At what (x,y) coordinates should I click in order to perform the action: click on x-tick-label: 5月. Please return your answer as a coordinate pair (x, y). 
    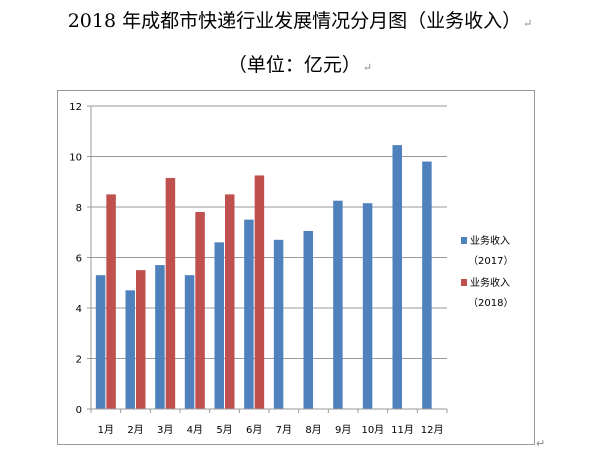
    Looking at the image, I should click on (224, 430).